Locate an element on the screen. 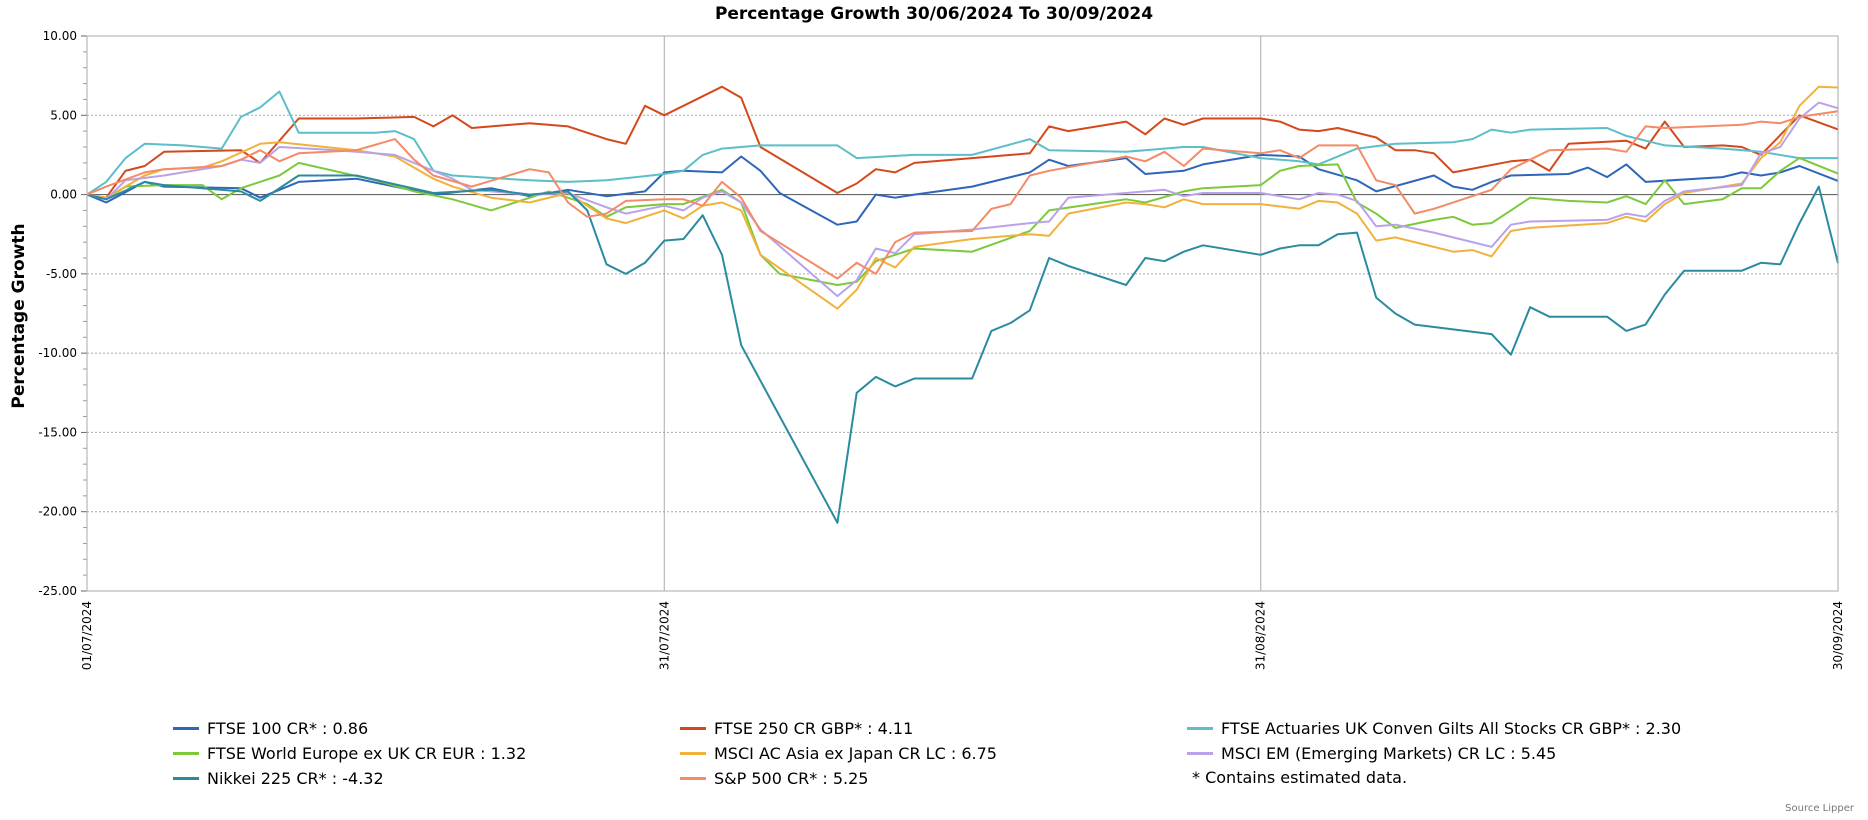  x-tick-label: 01/07/2024 is located at coordinates (87, 635).